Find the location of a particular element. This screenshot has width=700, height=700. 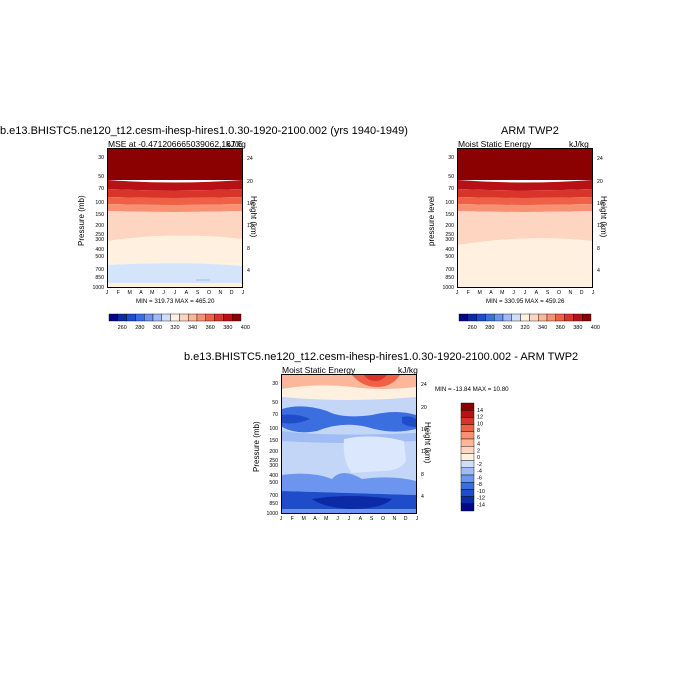

colorbar-label: -4 is located at coordinates (479, 472).